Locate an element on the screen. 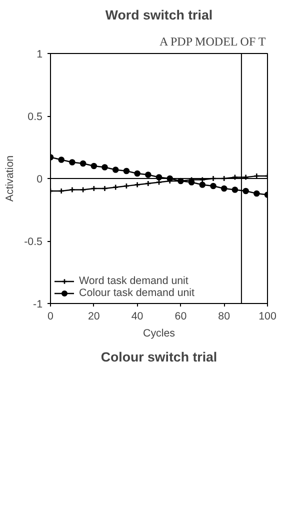  y-axis-title: Activation is located at coordinates (10, 178).